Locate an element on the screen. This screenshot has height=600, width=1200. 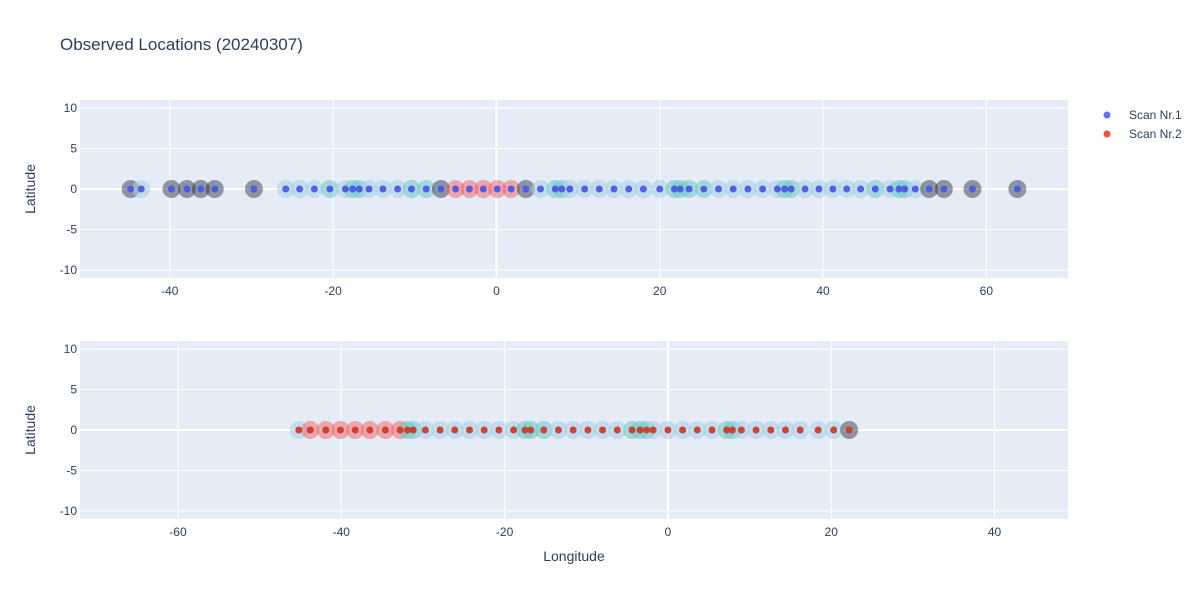
legend-label: Scan Nr.2 is located at coordinates (1155, 134).